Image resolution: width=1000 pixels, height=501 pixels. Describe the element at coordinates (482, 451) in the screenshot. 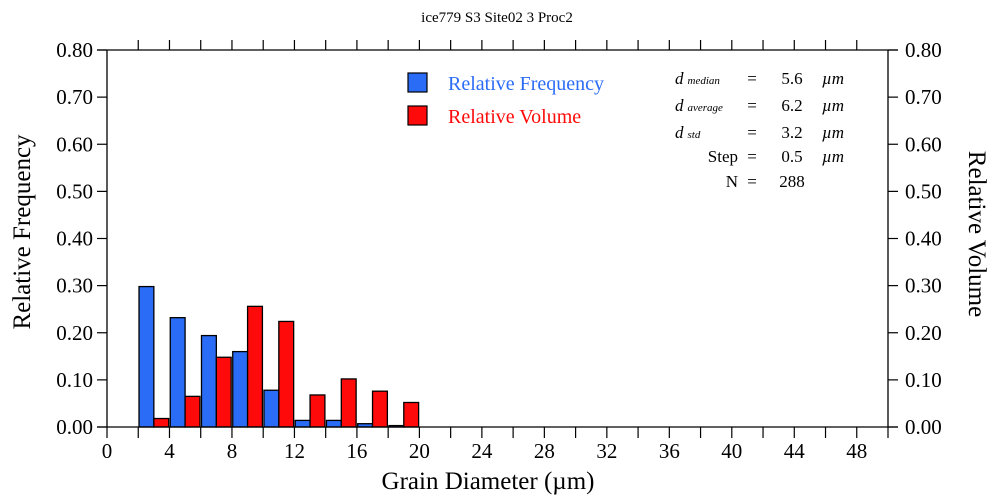

I see `x-tick-label: 24` at that location.